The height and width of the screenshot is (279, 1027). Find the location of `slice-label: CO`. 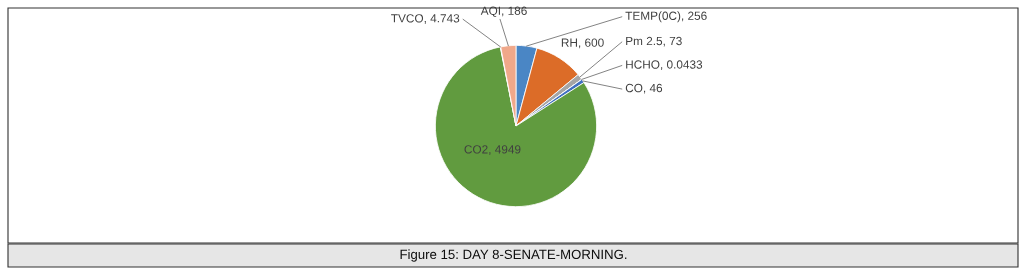

slice-label: CO is located at coordinates (634, 88).